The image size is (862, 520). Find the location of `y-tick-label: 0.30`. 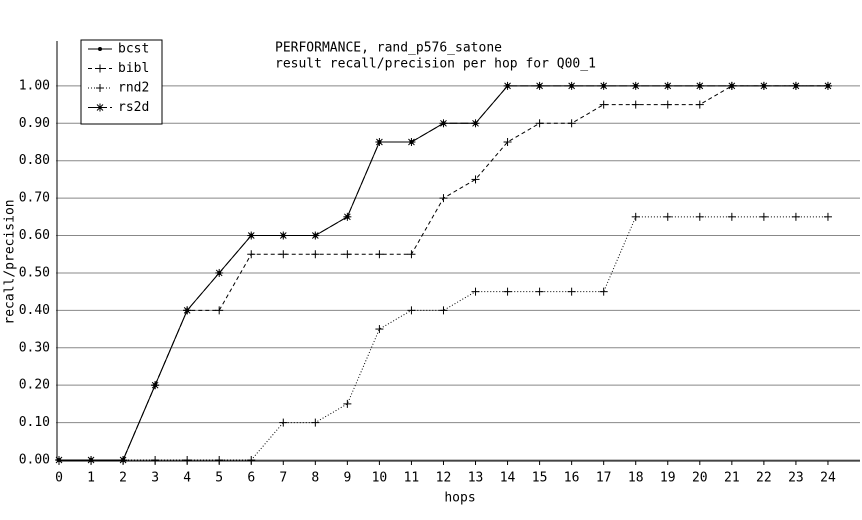

y-tick-label: 0.30 is located at coordinates (34, 347).